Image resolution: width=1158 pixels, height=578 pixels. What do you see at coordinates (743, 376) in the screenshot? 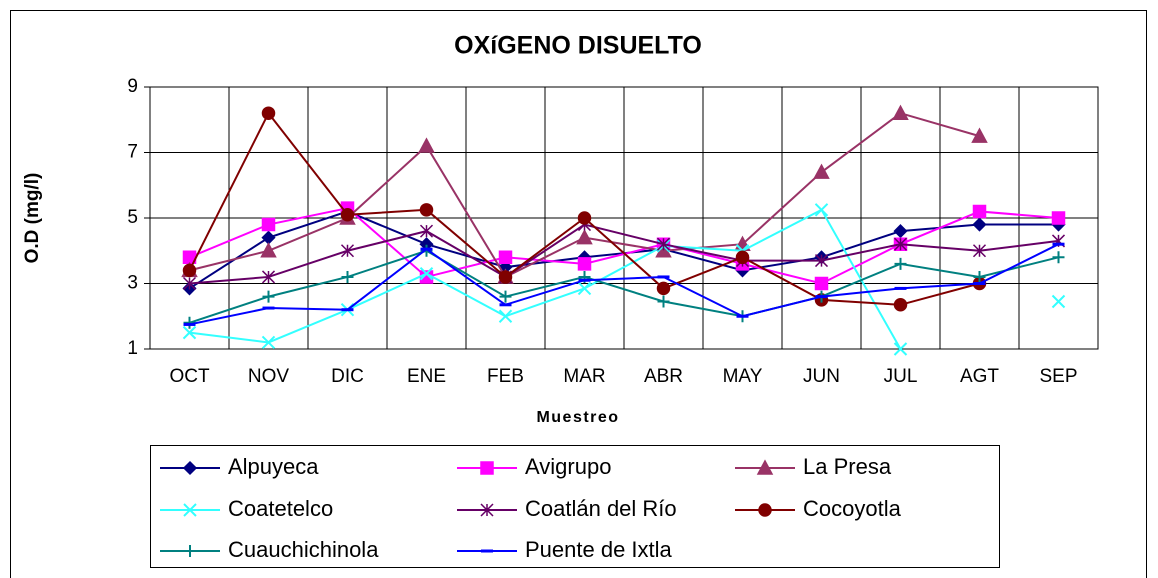
I see `x-tick-label: MAY` at bounding box center [743, 376].